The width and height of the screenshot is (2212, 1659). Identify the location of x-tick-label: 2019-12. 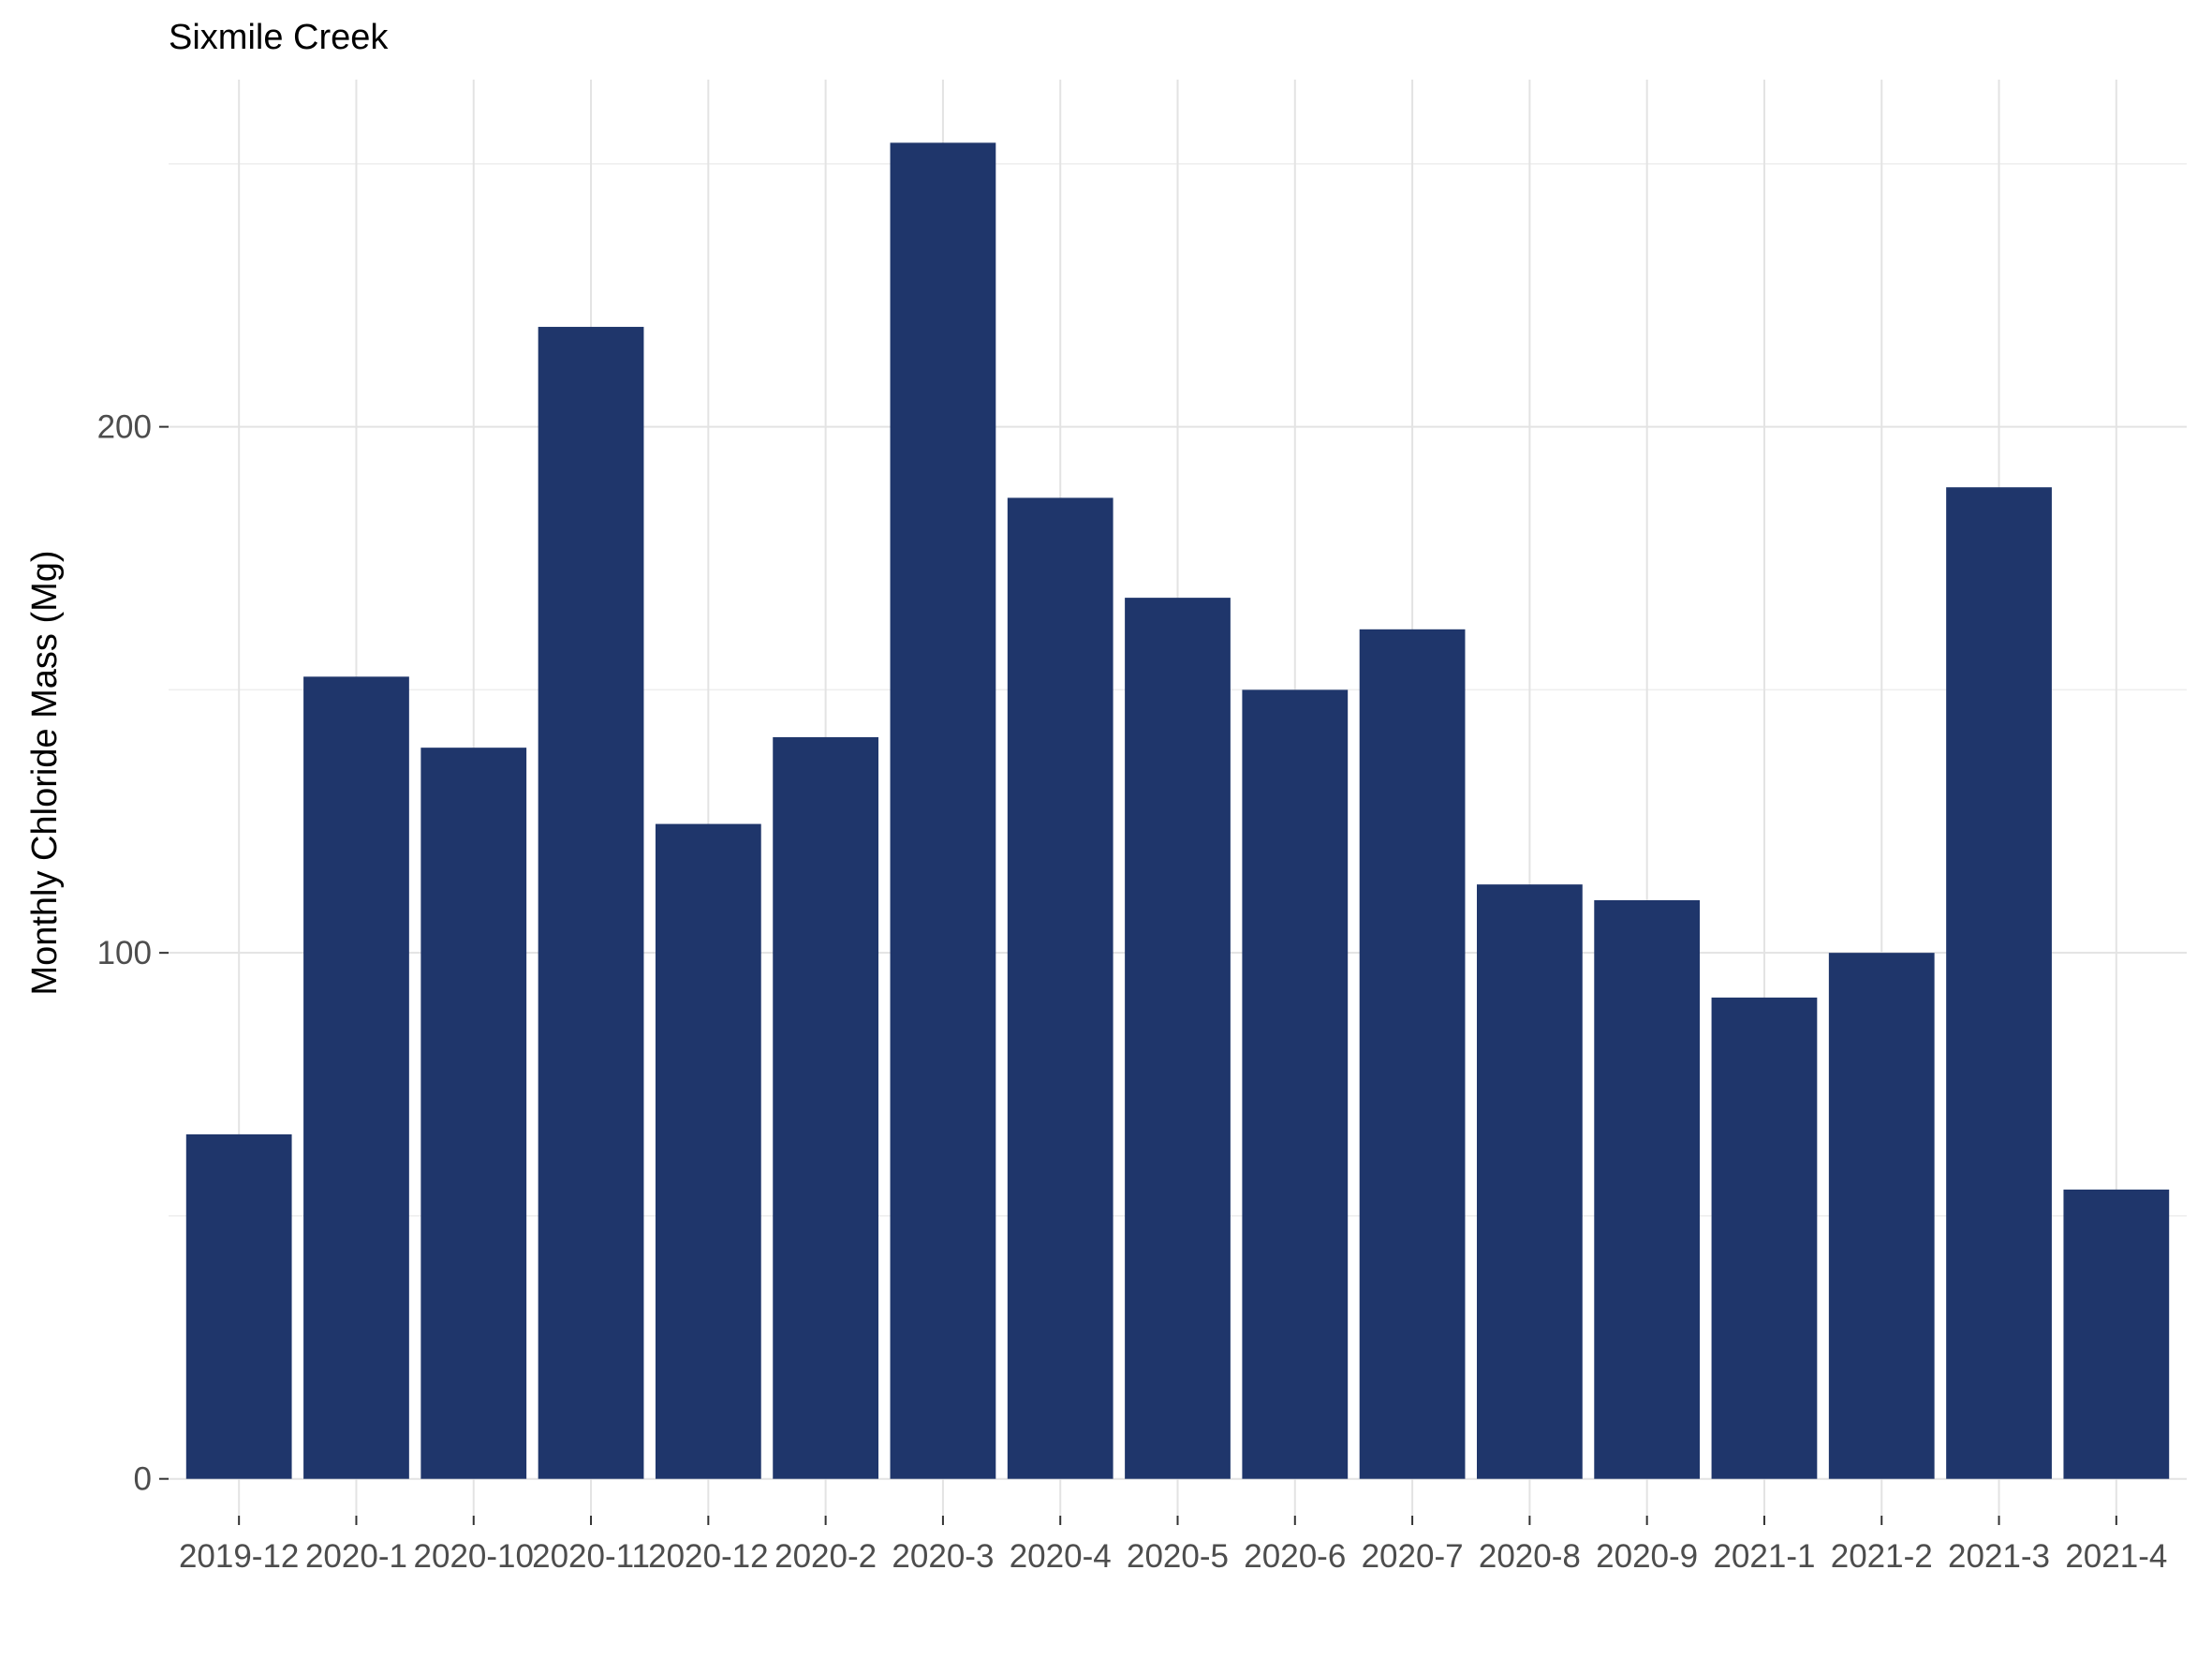
(239, 1557).